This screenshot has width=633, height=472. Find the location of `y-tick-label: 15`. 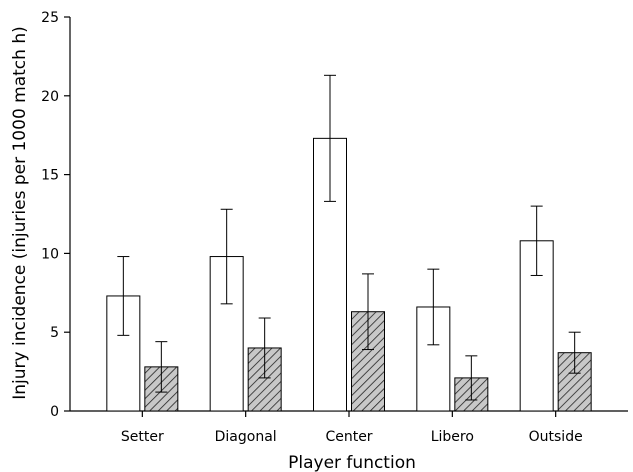

y-tick-label: 15 is located at coordinates (50, 176).